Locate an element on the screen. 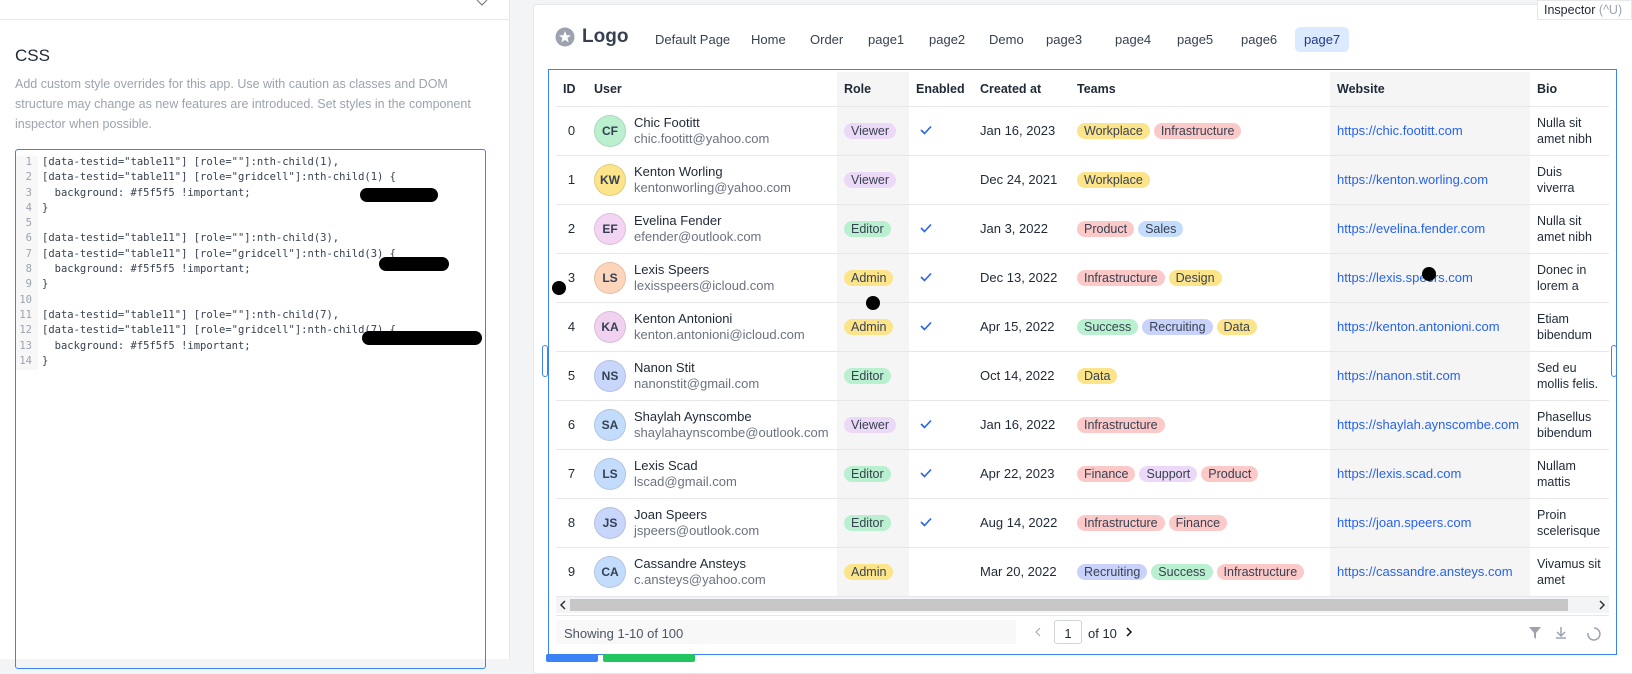 This screenshot has width=1632, height=674. user-email: kenton.antonioni@icloud.com is located at coordinates (719, 334).